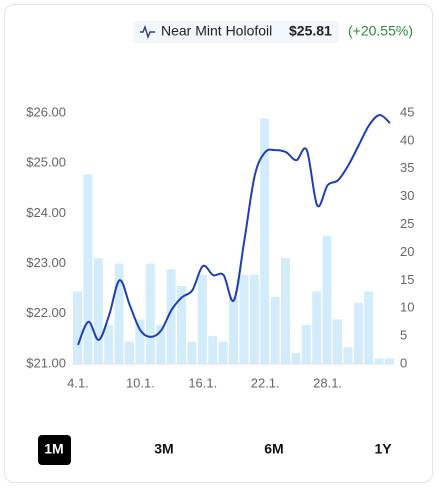 The width and height of the screenshot is (439, 489). I want to click on range-button: 6M, so click(273, 449).